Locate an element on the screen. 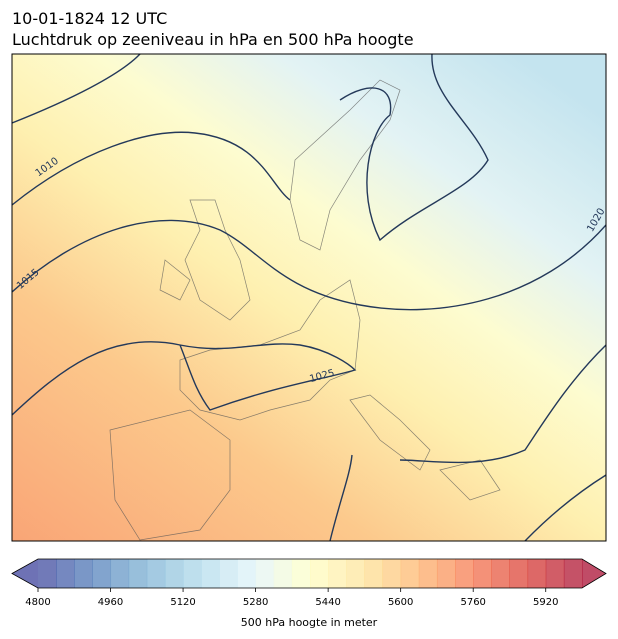 This screenshot has width=618, height=639. colorbar-tick-label: 5120 is located at coordinates (182, 602).